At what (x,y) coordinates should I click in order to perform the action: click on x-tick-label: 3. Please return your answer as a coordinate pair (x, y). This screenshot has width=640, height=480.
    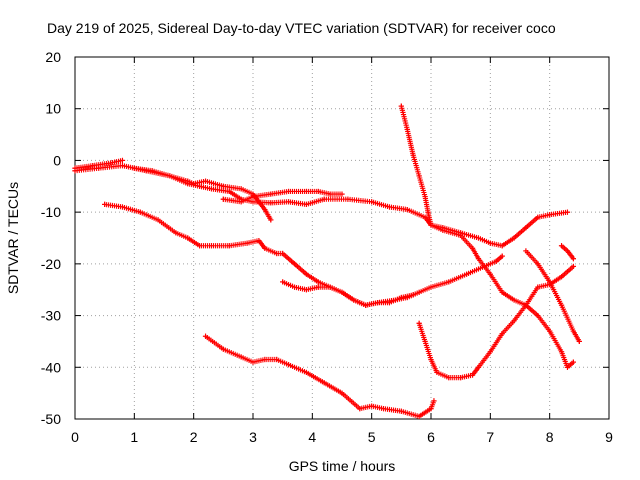
    Looking at the image, I should click on (253, 437).